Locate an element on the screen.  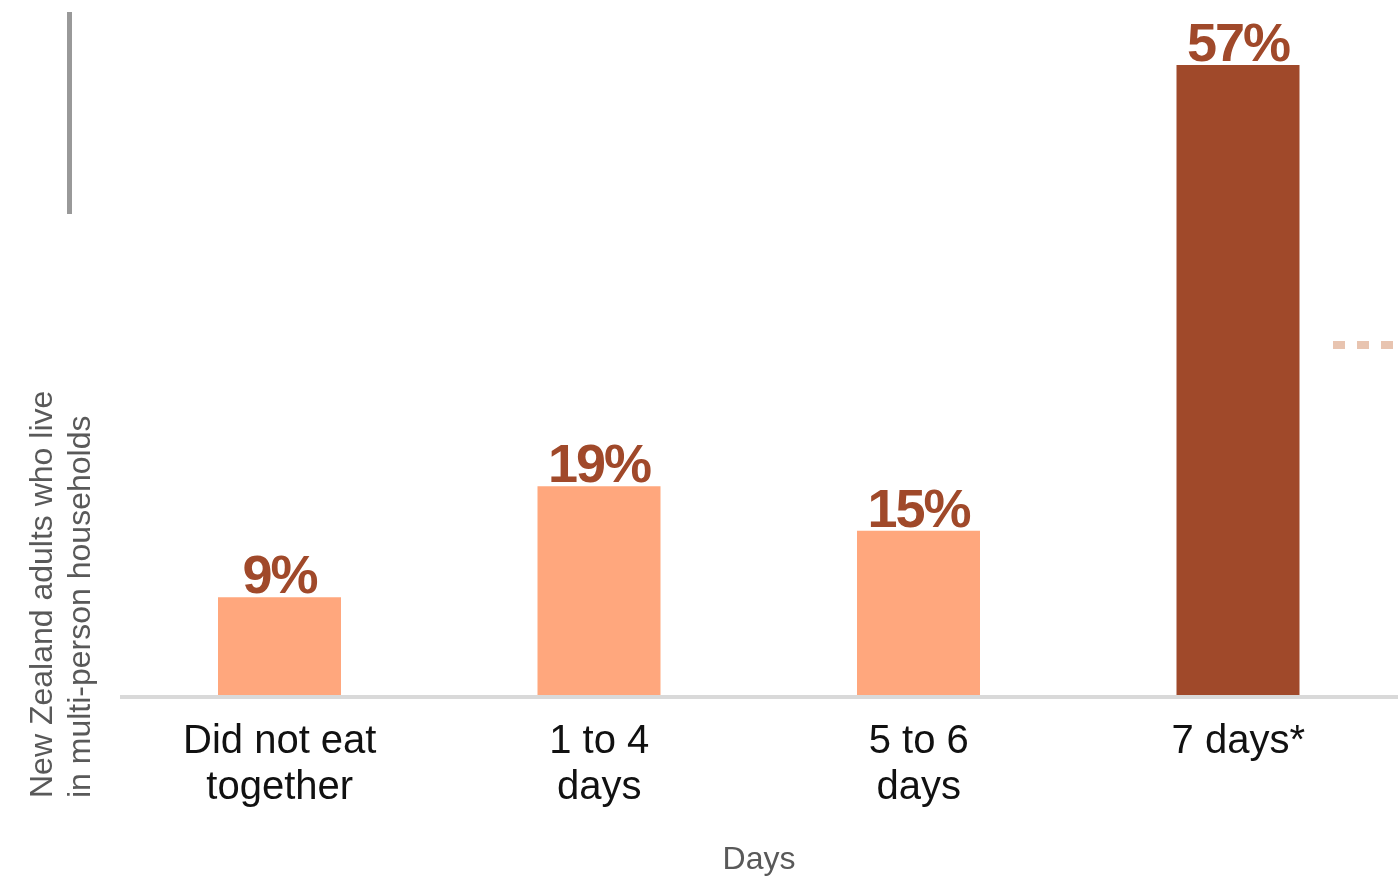
data-label: 15% is located at coordinates (919, 507).